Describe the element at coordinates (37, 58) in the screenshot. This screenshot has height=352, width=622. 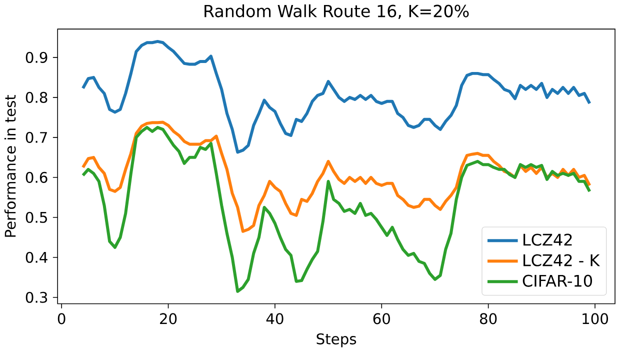
I see `y-tick-label: 0.9` at that location.